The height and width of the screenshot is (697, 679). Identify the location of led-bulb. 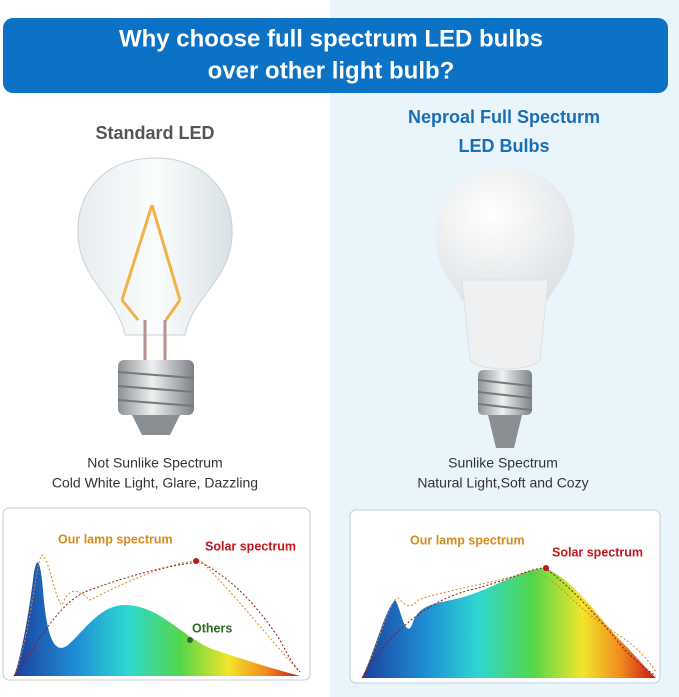
(505, 308).